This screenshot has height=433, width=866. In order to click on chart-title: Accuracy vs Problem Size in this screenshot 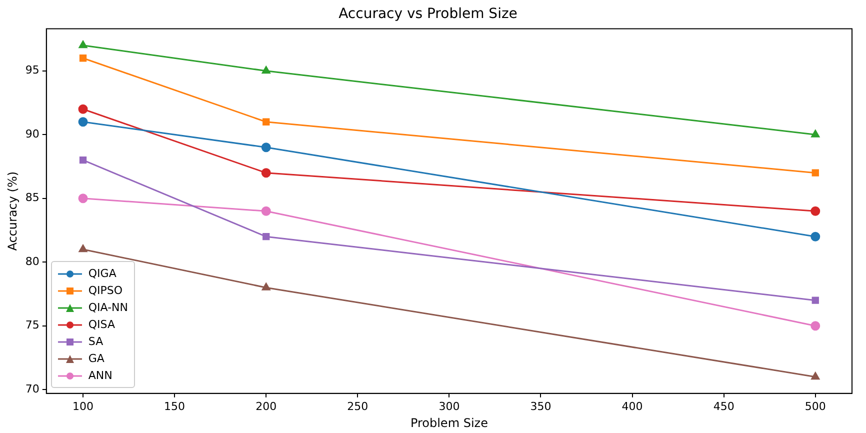, I will do `click(428, 14)`.